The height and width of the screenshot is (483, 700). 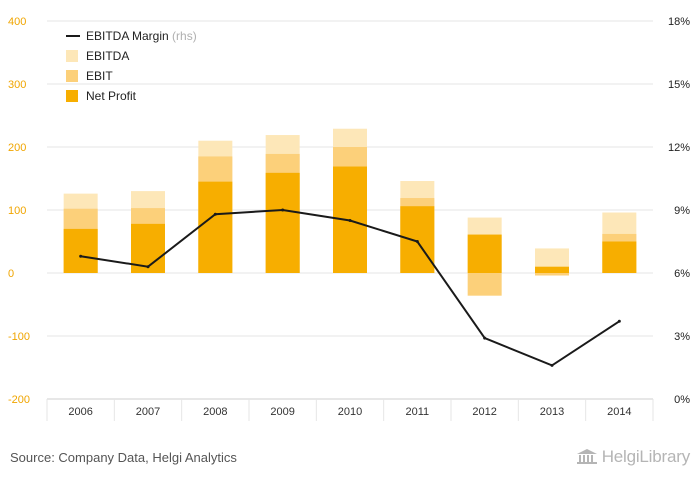 I want to click on y-tick-label: 200, so click(x=17, y=148).